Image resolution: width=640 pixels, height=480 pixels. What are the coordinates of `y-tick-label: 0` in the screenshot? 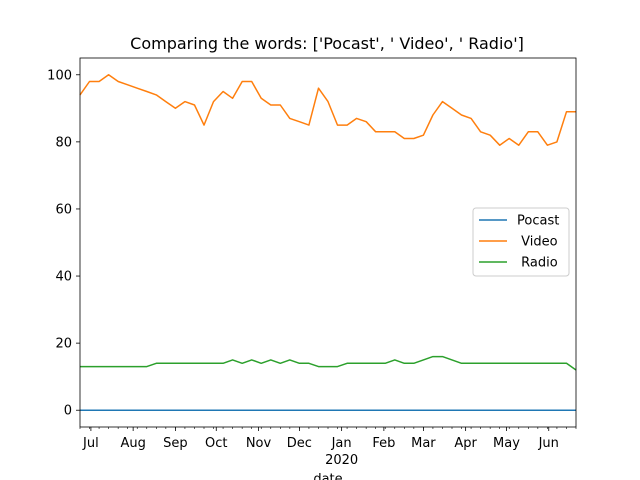 It's located at (68, 411).